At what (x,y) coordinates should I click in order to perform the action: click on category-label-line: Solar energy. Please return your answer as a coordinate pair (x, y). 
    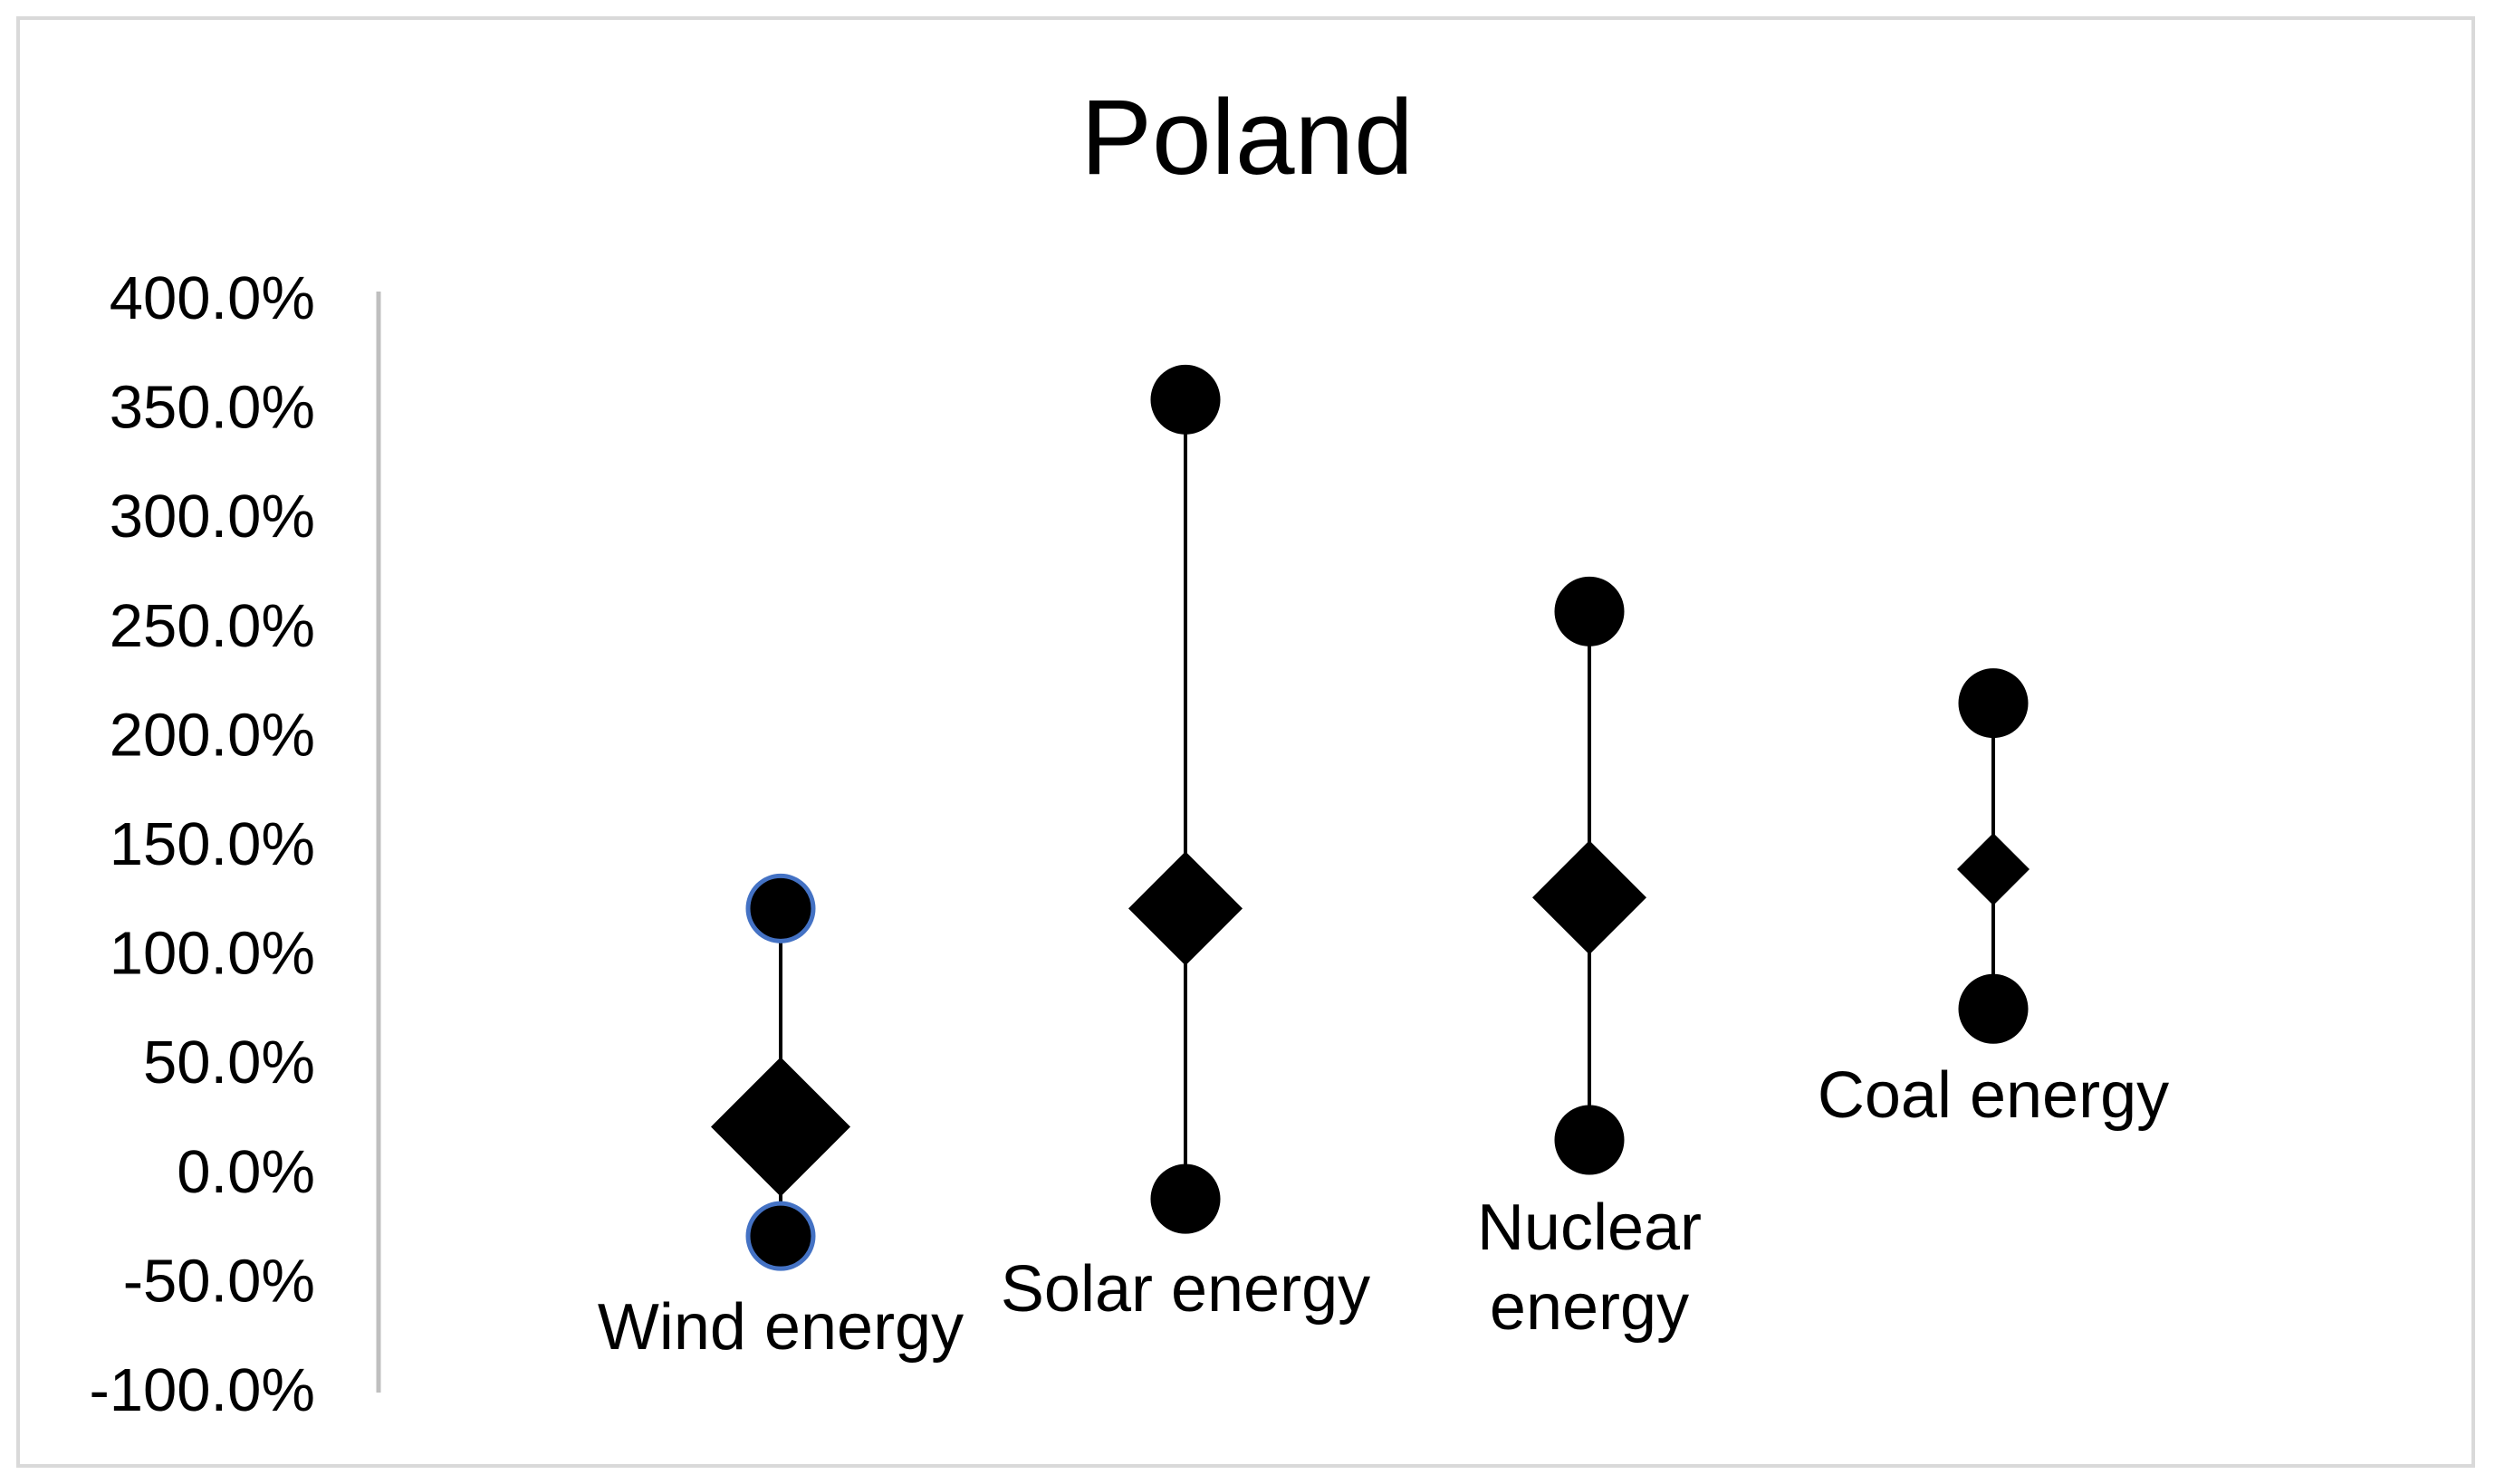
    Looking at the image, I should click on (1186, 1289).